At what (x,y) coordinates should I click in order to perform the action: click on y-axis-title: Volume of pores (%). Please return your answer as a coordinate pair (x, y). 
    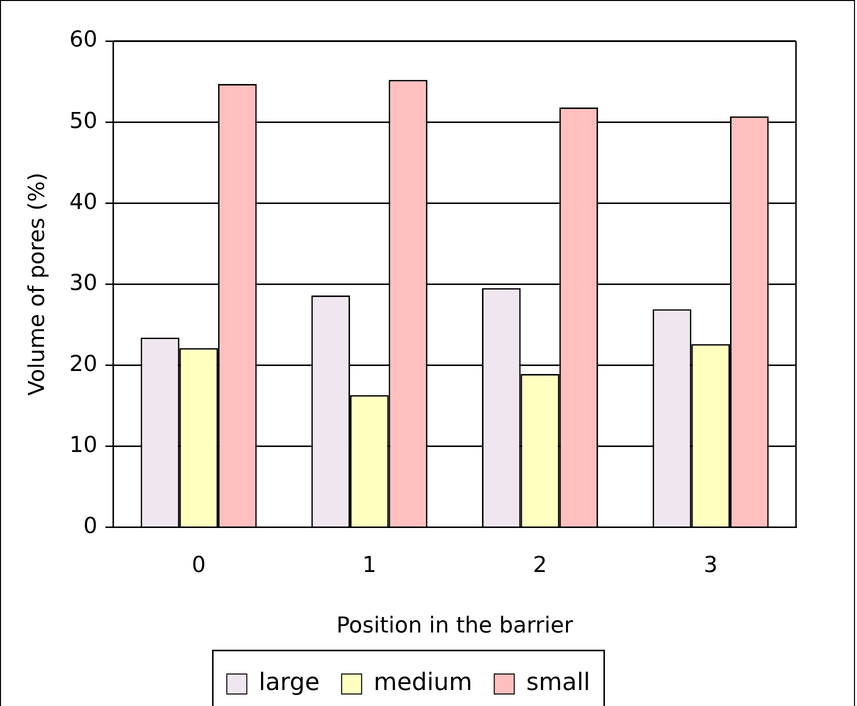
    Looking at the image, I should click on (37, 284).